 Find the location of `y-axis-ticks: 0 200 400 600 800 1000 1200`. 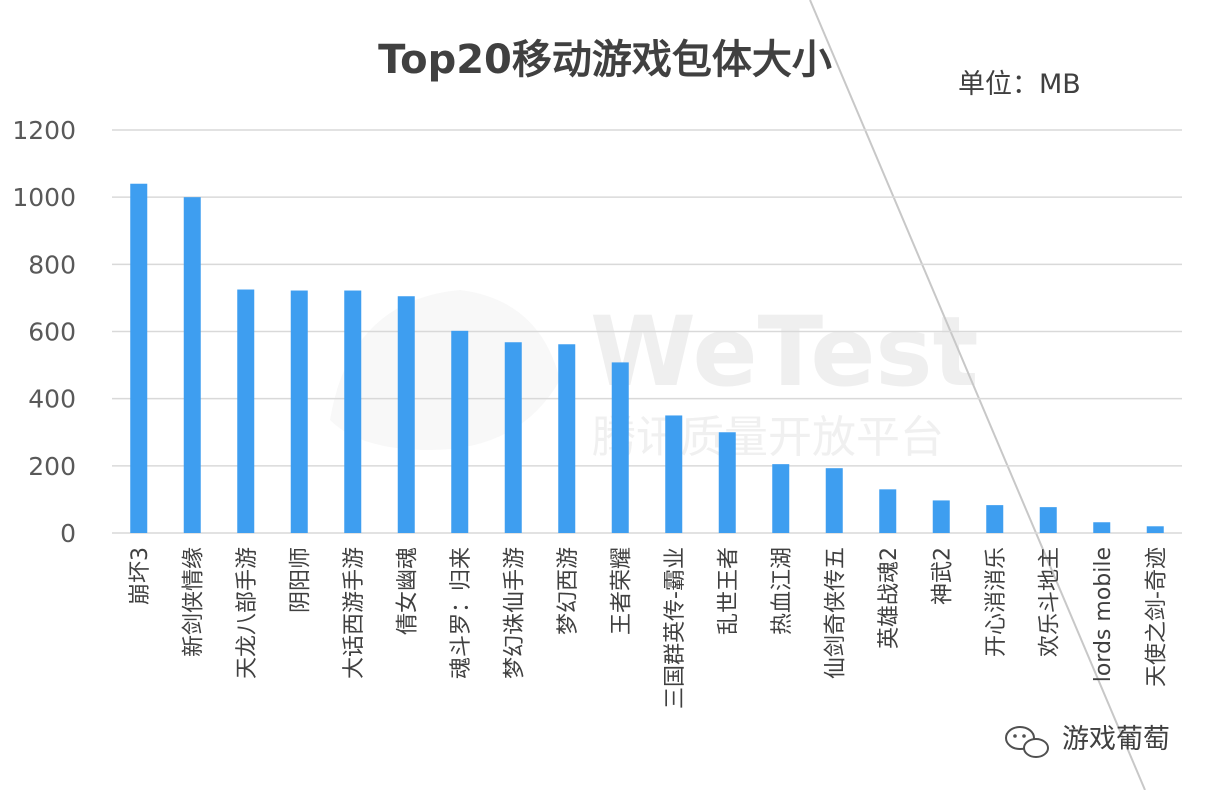

y-axis-ticks: 0 200 400 600 800 1000 1200 is located at coordinates (44, 332).